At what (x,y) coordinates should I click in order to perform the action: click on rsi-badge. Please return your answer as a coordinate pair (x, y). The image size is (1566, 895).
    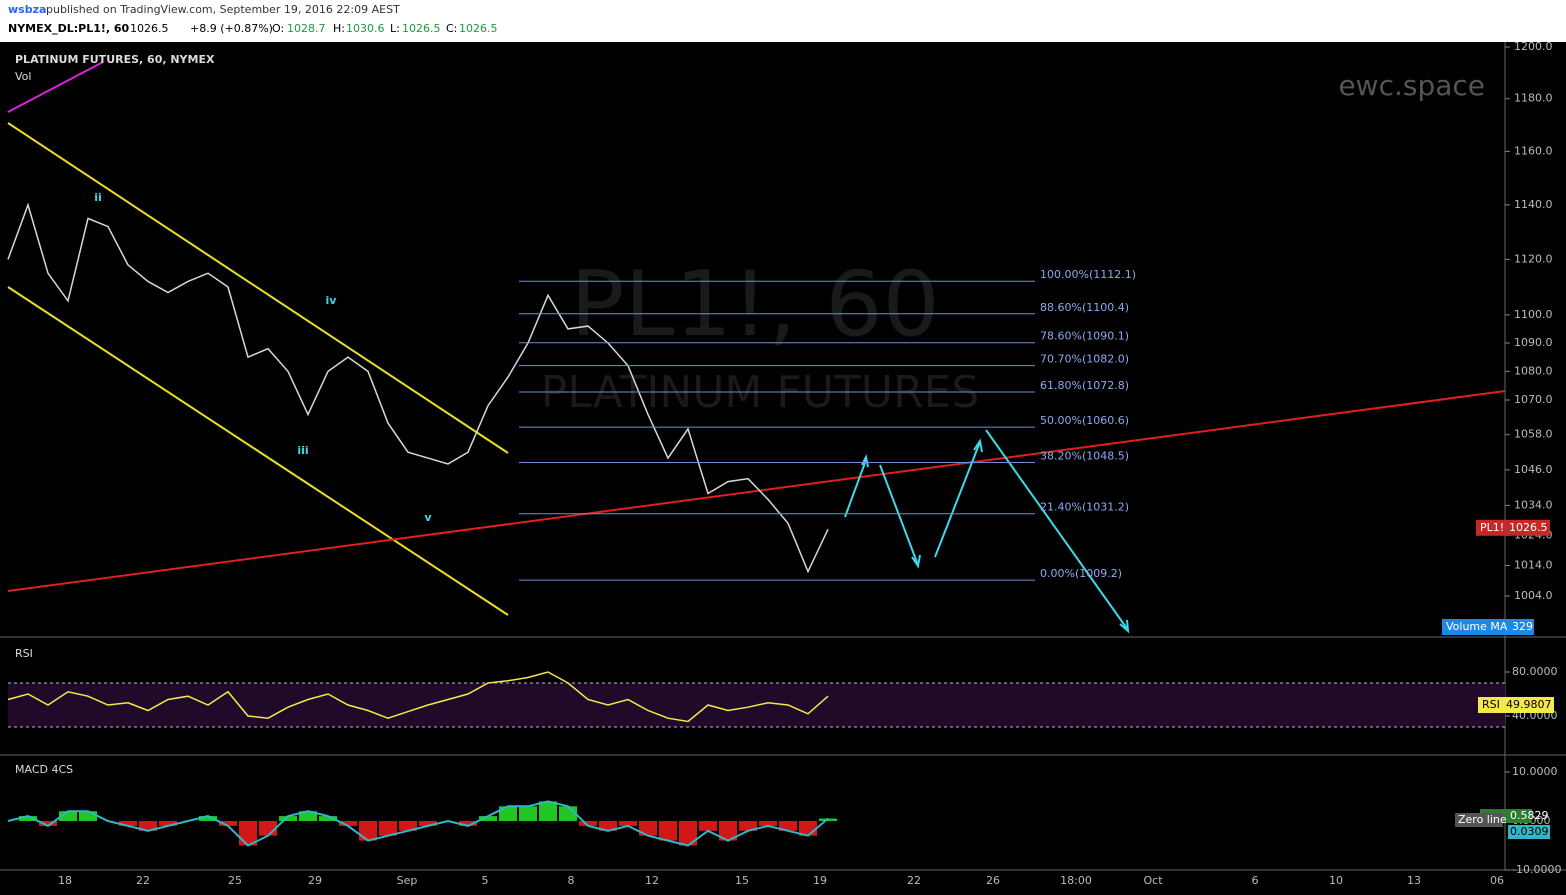
    Looking at the image, I should click on (1516, 705).